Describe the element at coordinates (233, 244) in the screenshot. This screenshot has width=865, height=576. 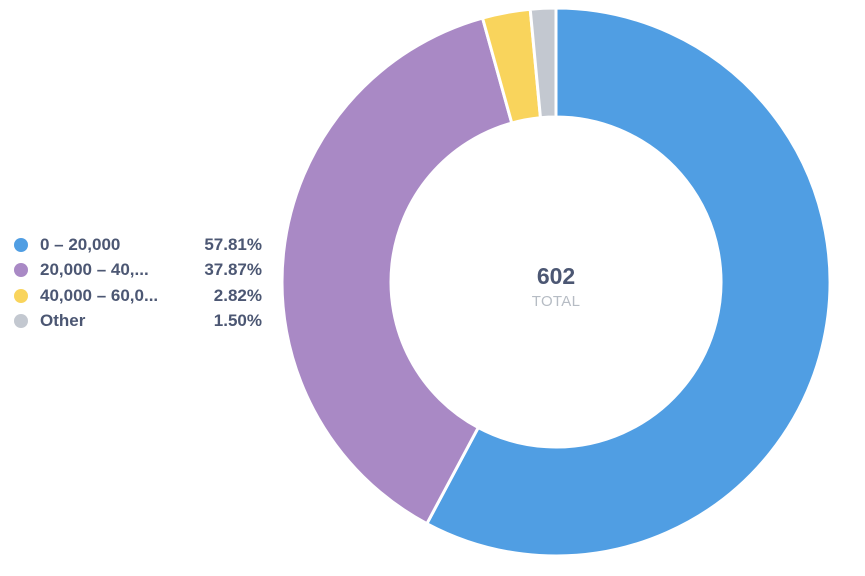
I see `legend-percent: 57.81%` at that location.